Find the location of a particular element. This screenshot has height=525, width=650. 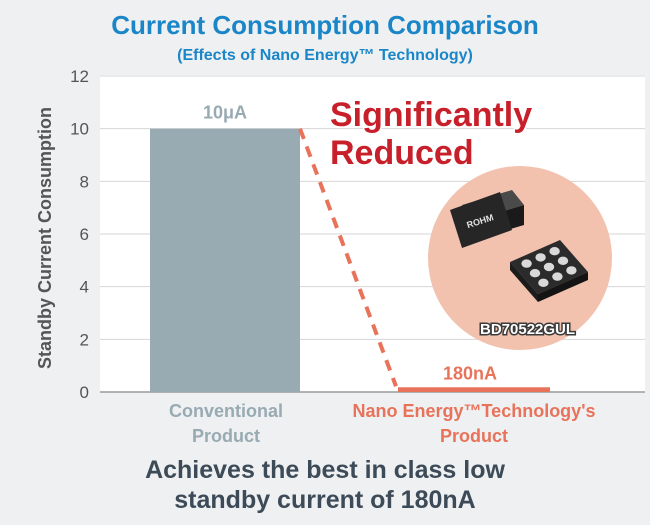

y-tick-labels: 0 2 4 6 8 10 12 is located at coordinates (79, 234).